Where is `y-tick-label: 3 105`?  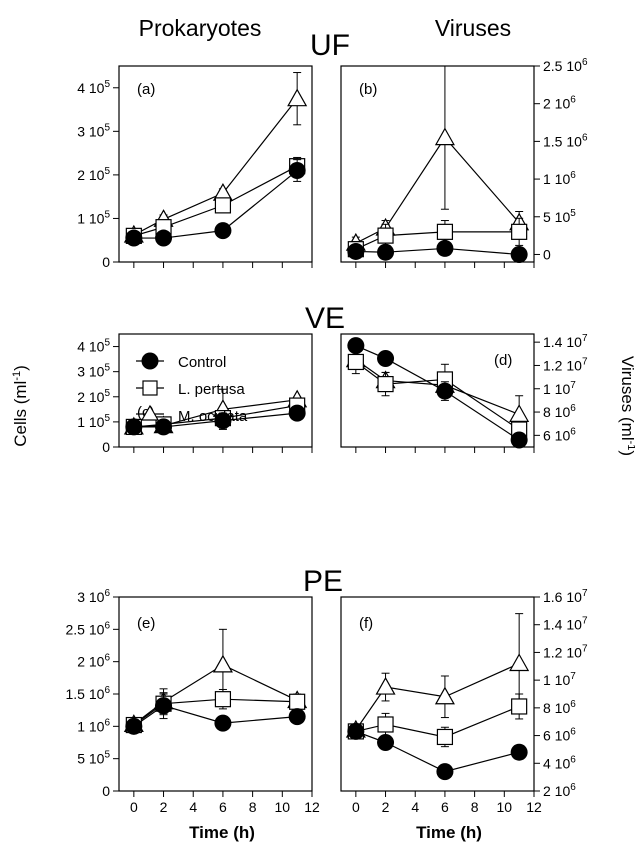
y-tick-label: 3 105 is located at coordinates (93, 130).